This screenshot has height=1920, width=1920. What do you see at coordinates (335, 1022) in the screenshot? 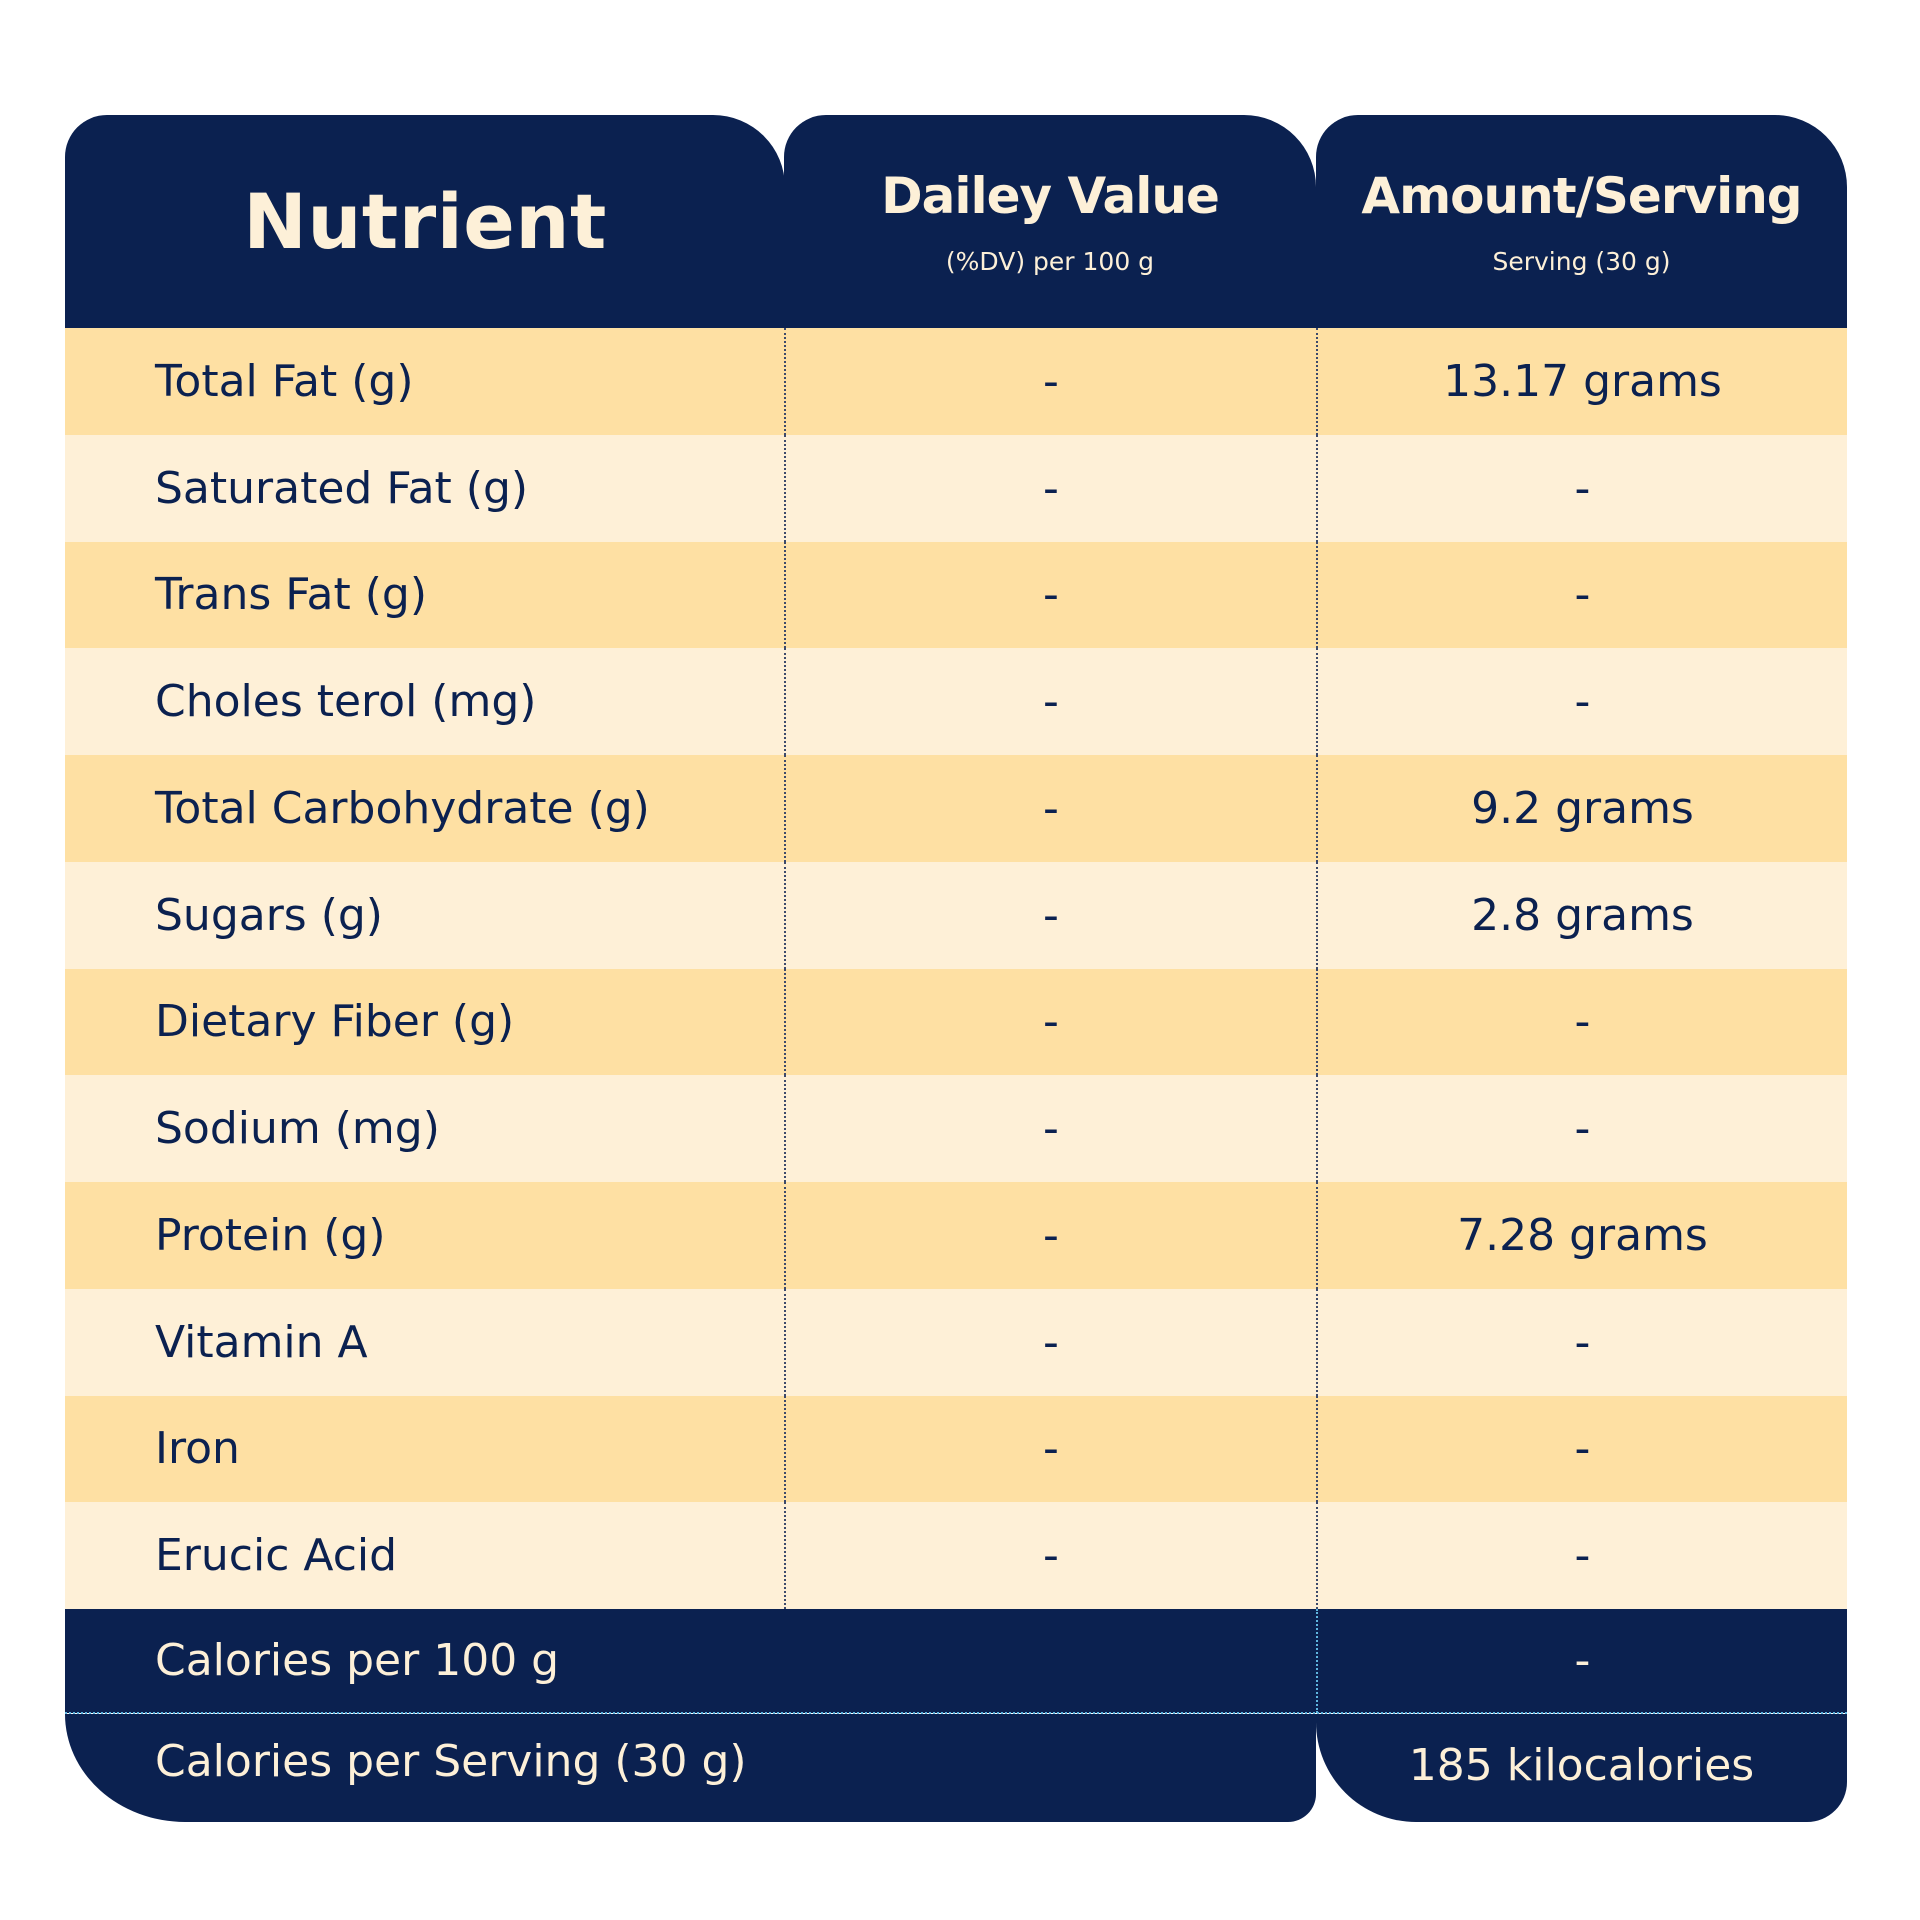
I see `nutrient-name: Dietary Fiber (g)` at bounding box center [335, 1022].